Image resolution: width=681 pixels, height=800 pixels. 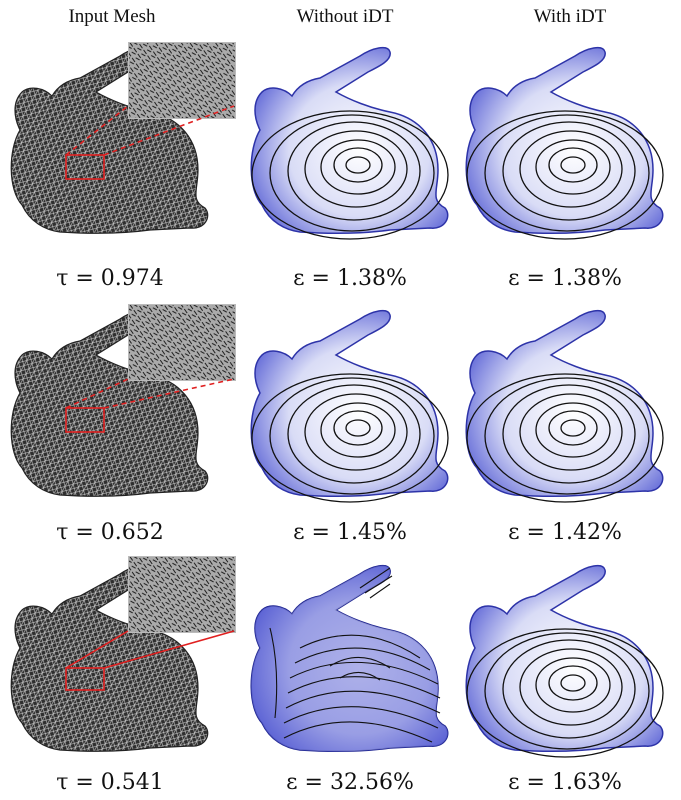 I want to click on column-header-without-idt: Without iDT, so click(x=345, y=16).